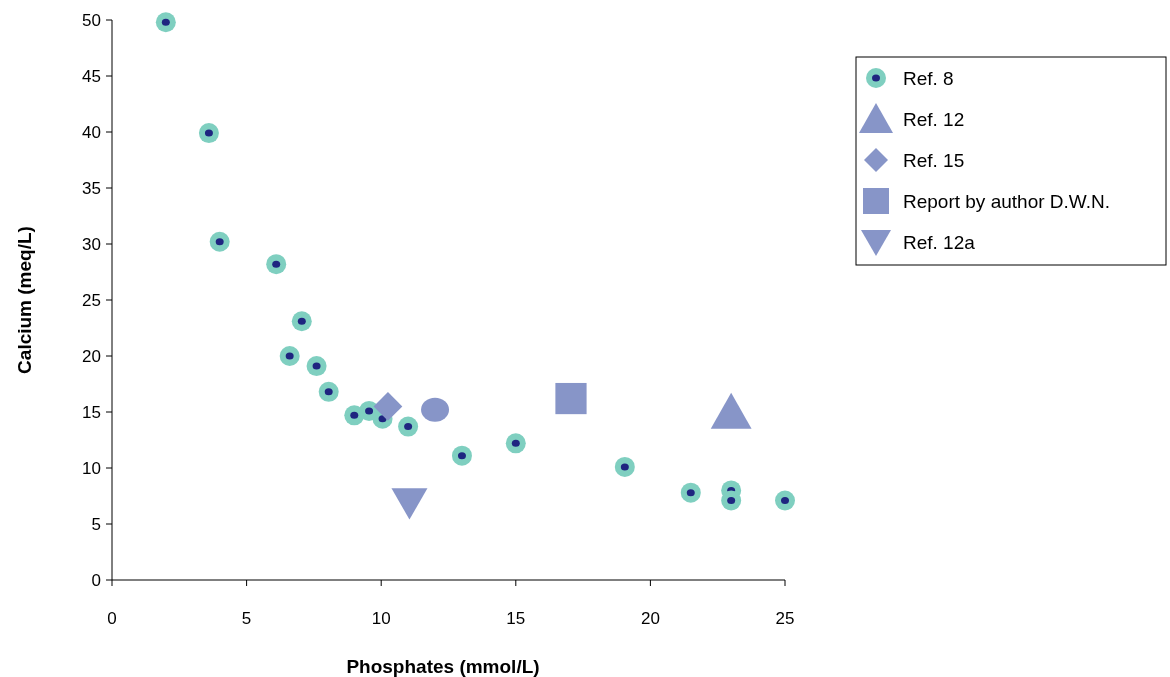  Describe the element at coordinates (91, 468) in the screenshot. I see `y-tick-label: 10` at that location.